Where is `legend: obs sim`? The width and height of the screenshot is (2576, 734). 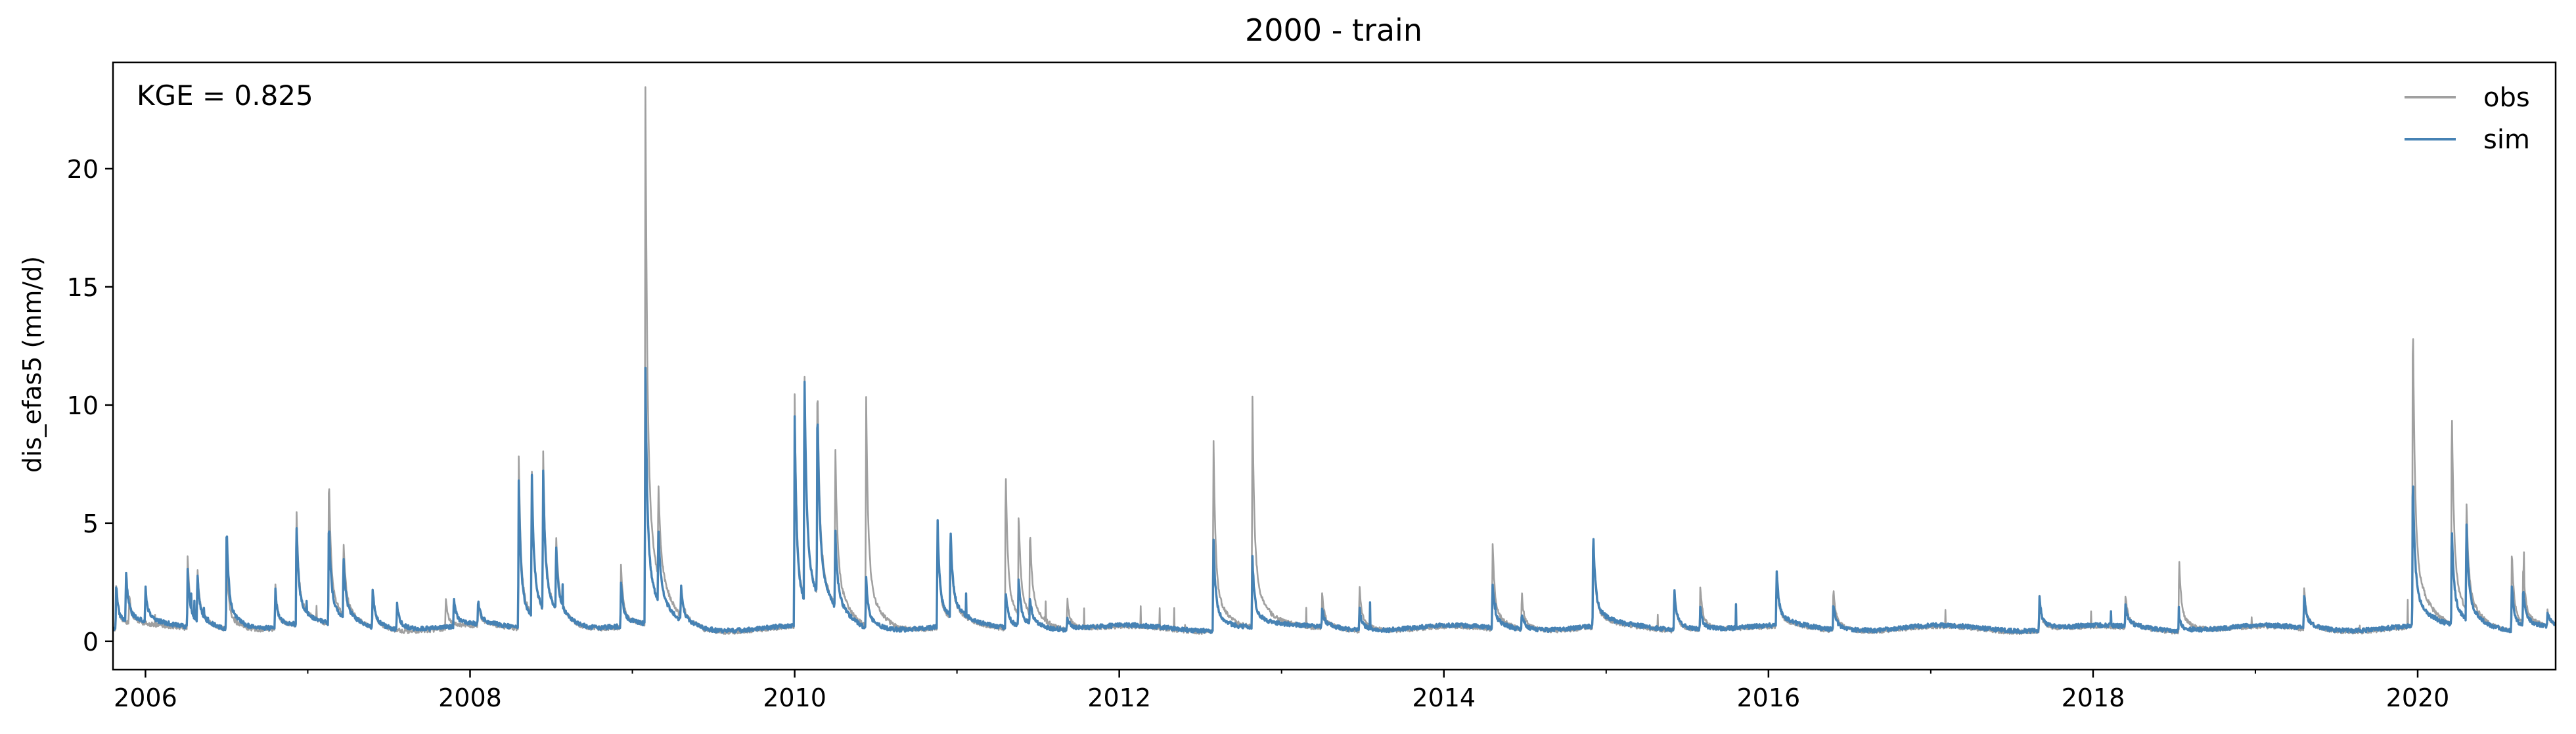 legend: obs sim is located at coordinates (2467, 119).